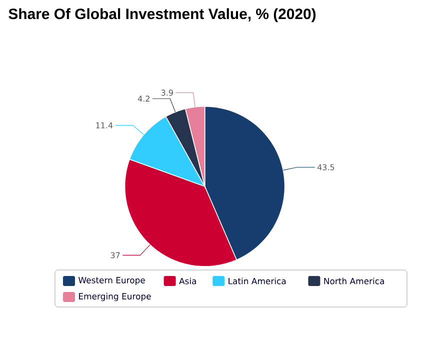 This screenshot has height=340, width=439. What do you see at coordinates (187, 281) in the screenshot?
I see `legend-label: Asia` at bounding box center [187, 281].